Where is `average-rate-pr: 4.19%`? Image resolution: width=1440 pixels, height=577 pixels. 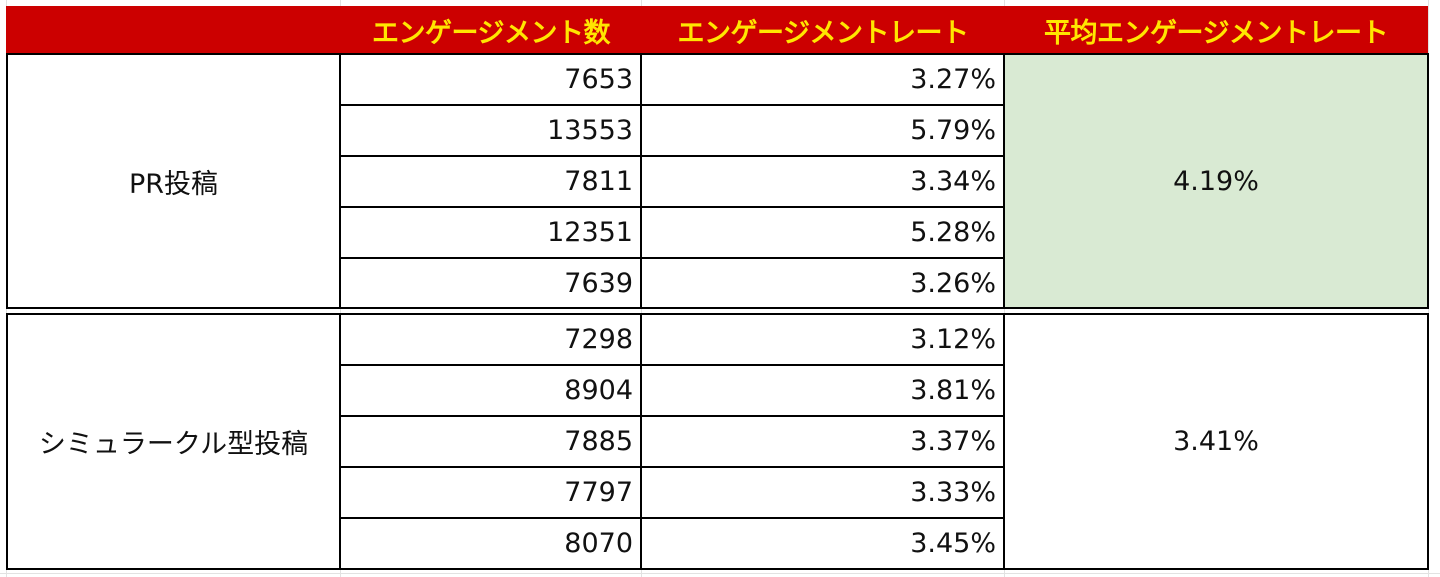 average-rate-pr: 4.19% is located at coordinates (1216, 181).